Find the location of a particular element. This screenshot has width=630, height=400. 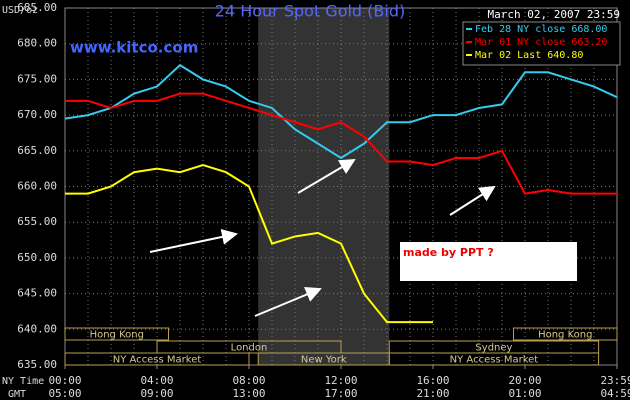

x2-tick-label: 01:00 is located at coordinates (524, 393).